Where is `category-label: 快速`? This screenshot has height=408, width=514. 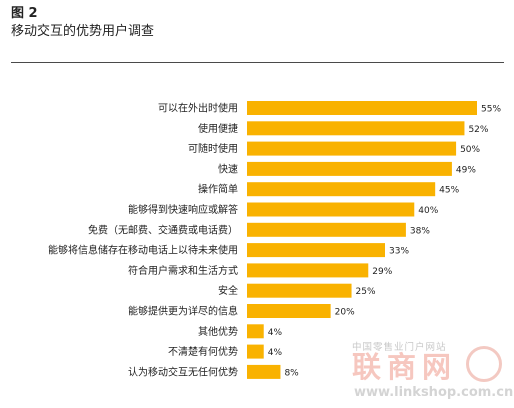 category-label: 快速 is located at coordinates (228, 169).